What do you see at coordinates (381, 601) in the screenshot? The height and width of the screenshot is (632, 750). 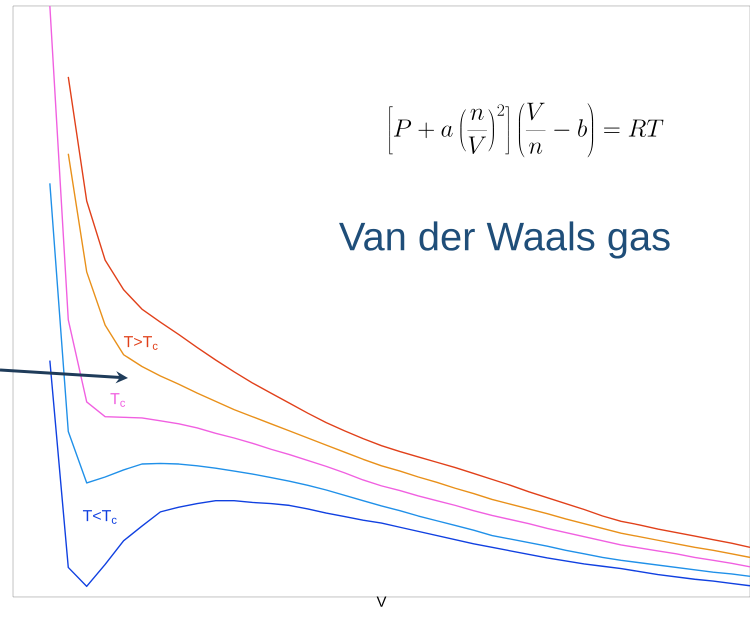 I see `x-axis-title: V` at bounding box center [381, 601].